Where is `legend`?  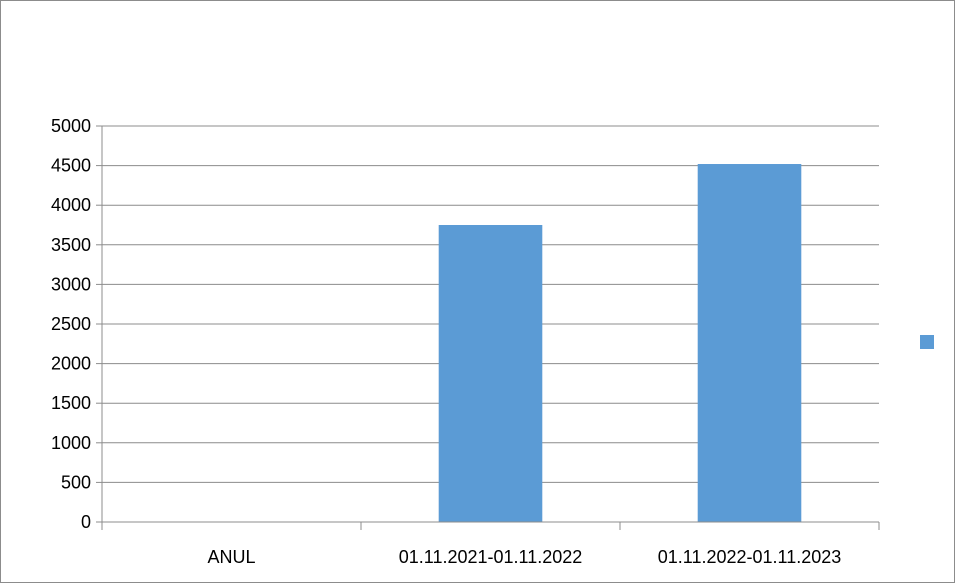
legend is located at coordinates (927, 342).